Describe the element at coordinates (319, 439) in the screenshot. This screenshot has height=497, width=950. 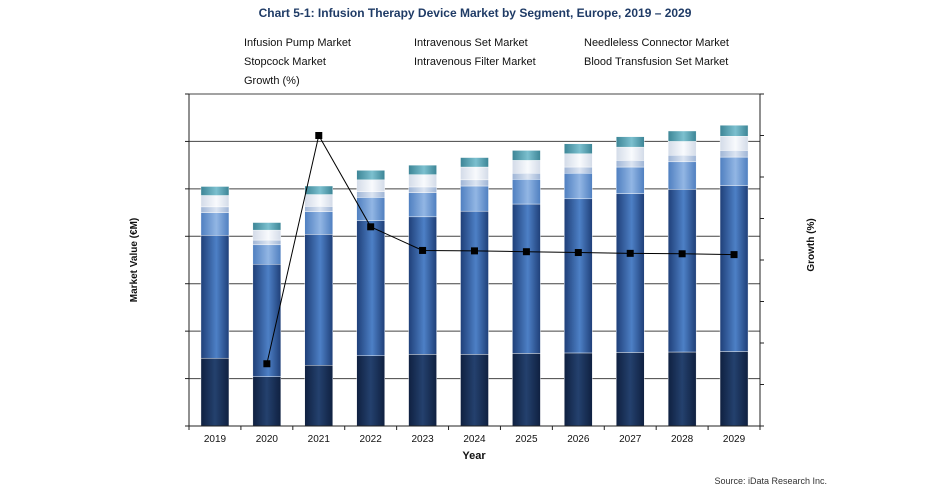
I see `x-tick-label: 2021` at that location.